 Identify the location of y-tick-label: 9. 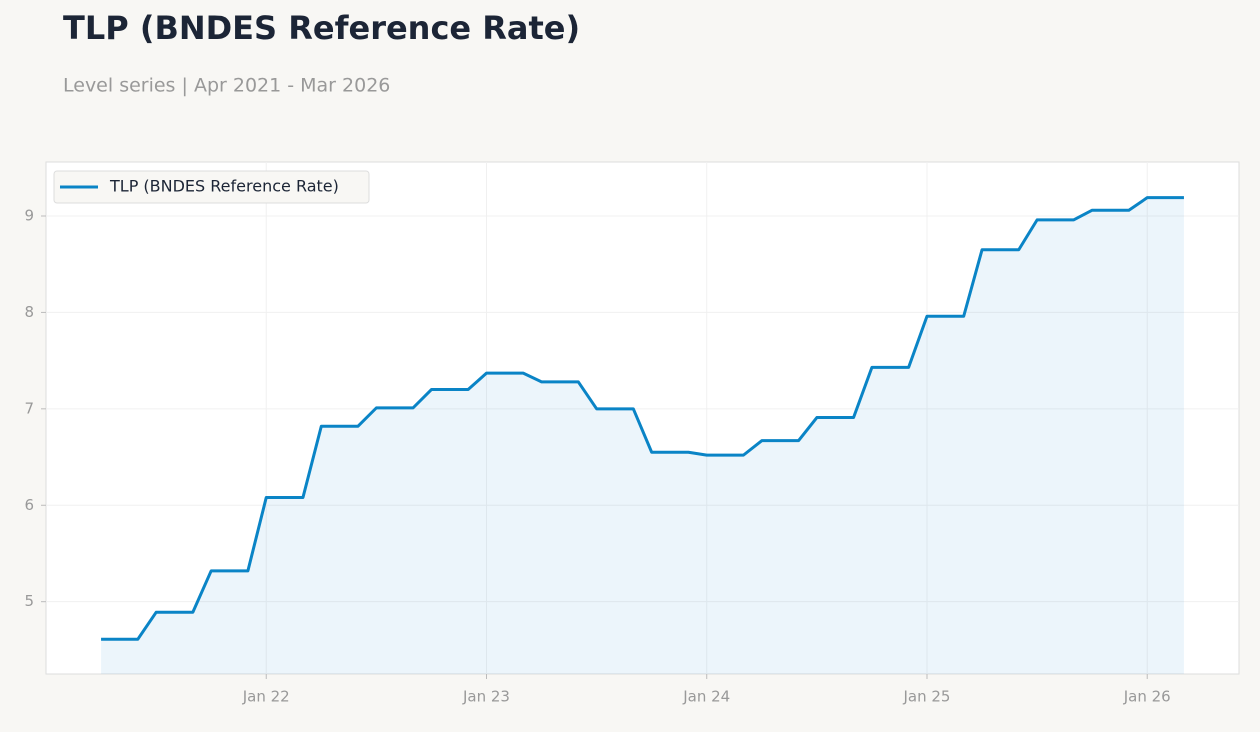
(29, 215).